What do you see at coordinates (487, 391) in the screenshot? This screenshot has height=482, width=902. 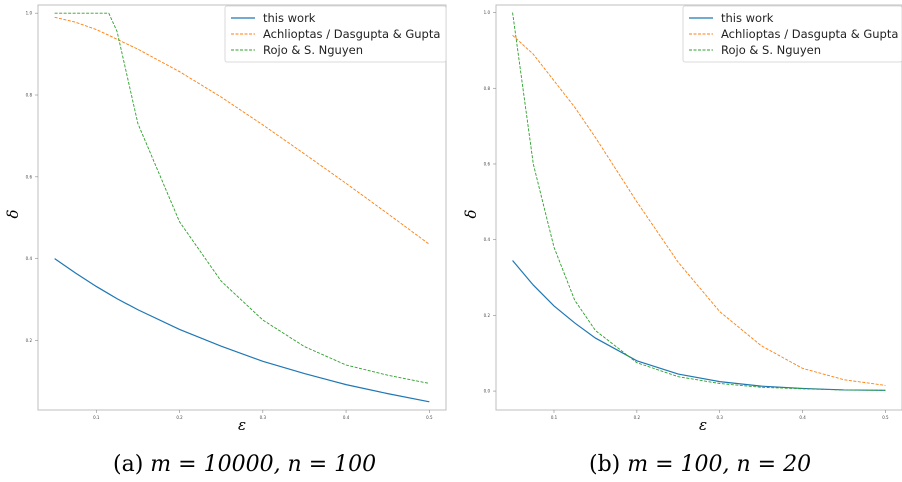 I see `y-tick-label: 0.0` at bounding box center [487, 391].